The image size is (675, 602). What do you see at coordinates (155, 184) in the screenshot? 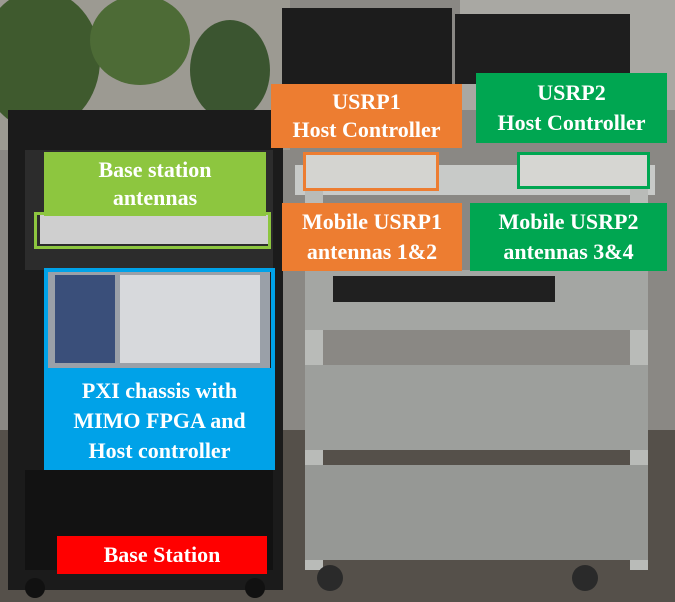
I see `base-station-antennas-label: Base station antennas` at bounding box center [155, 184].